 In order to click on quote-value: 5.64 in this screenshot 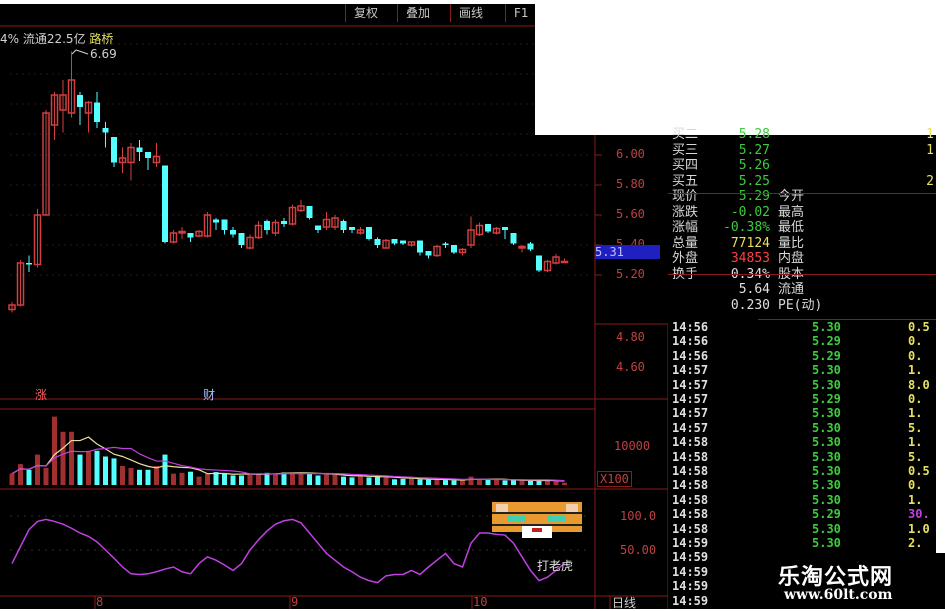, I will do `click(754, 289)`.